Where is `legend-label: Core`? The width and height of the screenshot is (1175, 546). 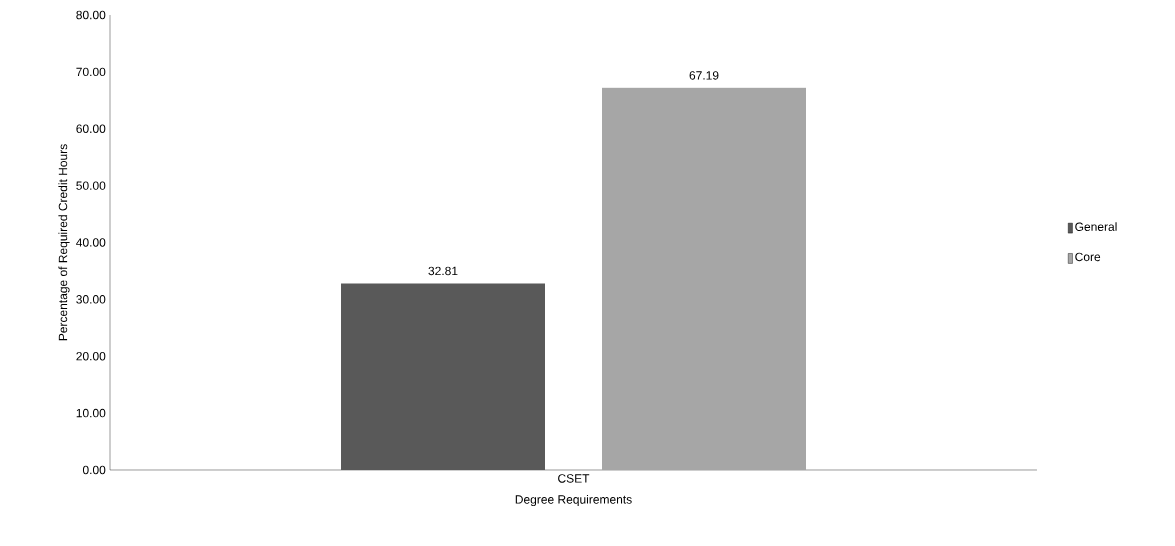
legend-label: Core is located at coordinates (1088, 257).